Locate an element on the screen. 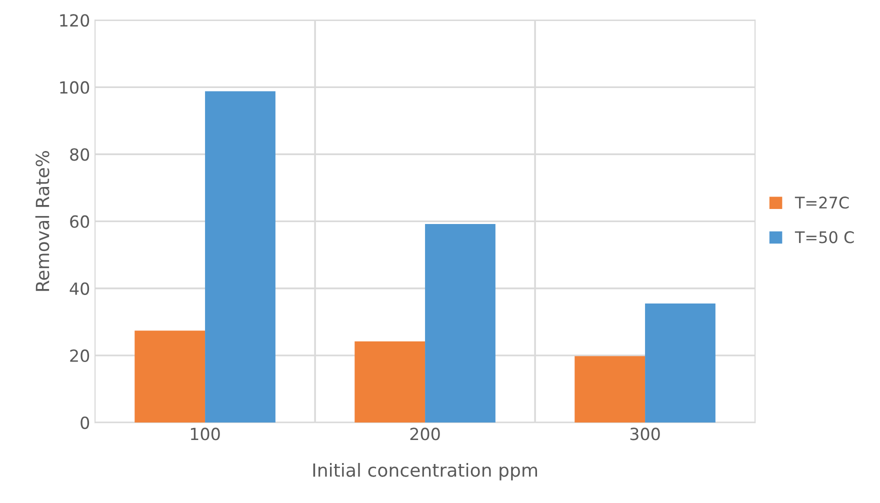 This screenshot has width=880, height=503. x-tick-label: 200 is located at coordinates (425, 434).